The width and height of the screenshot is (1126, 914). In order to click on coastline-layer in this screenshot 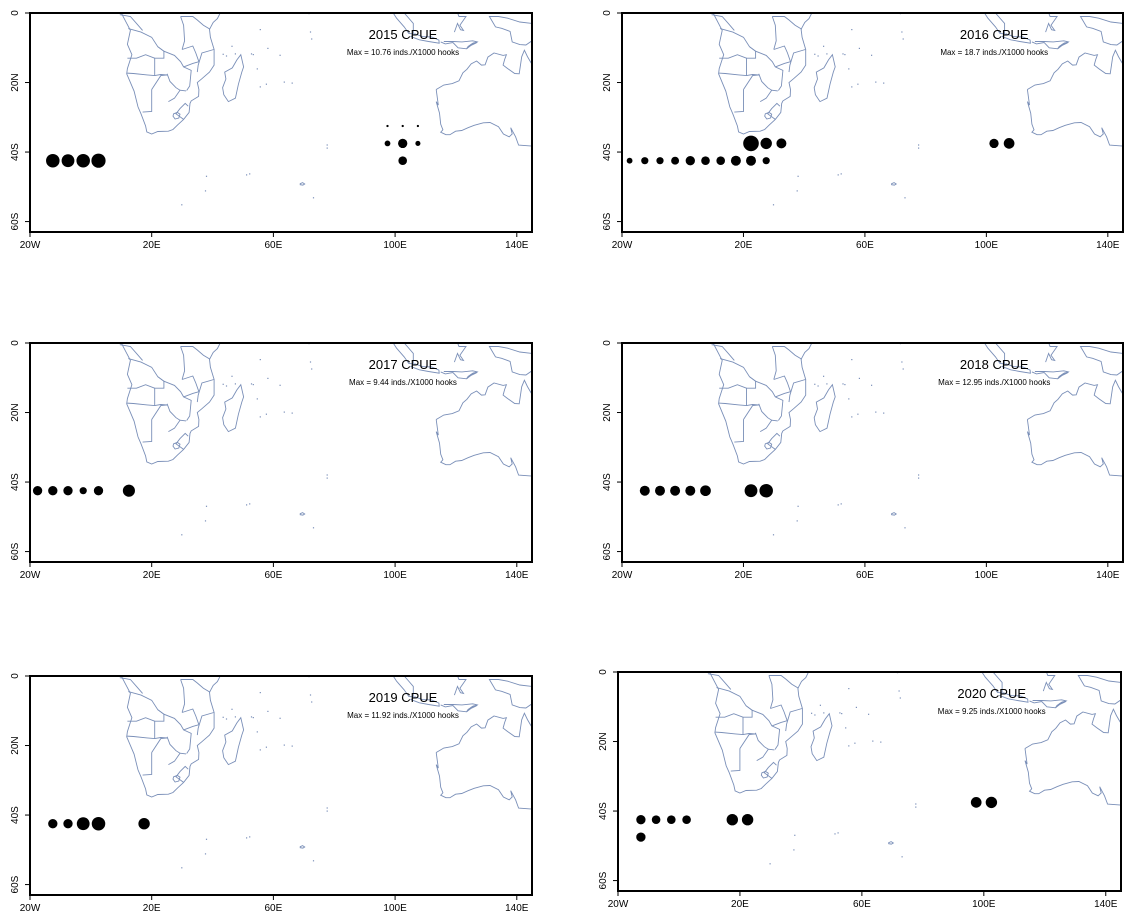, I will do `click(325, 772)`.